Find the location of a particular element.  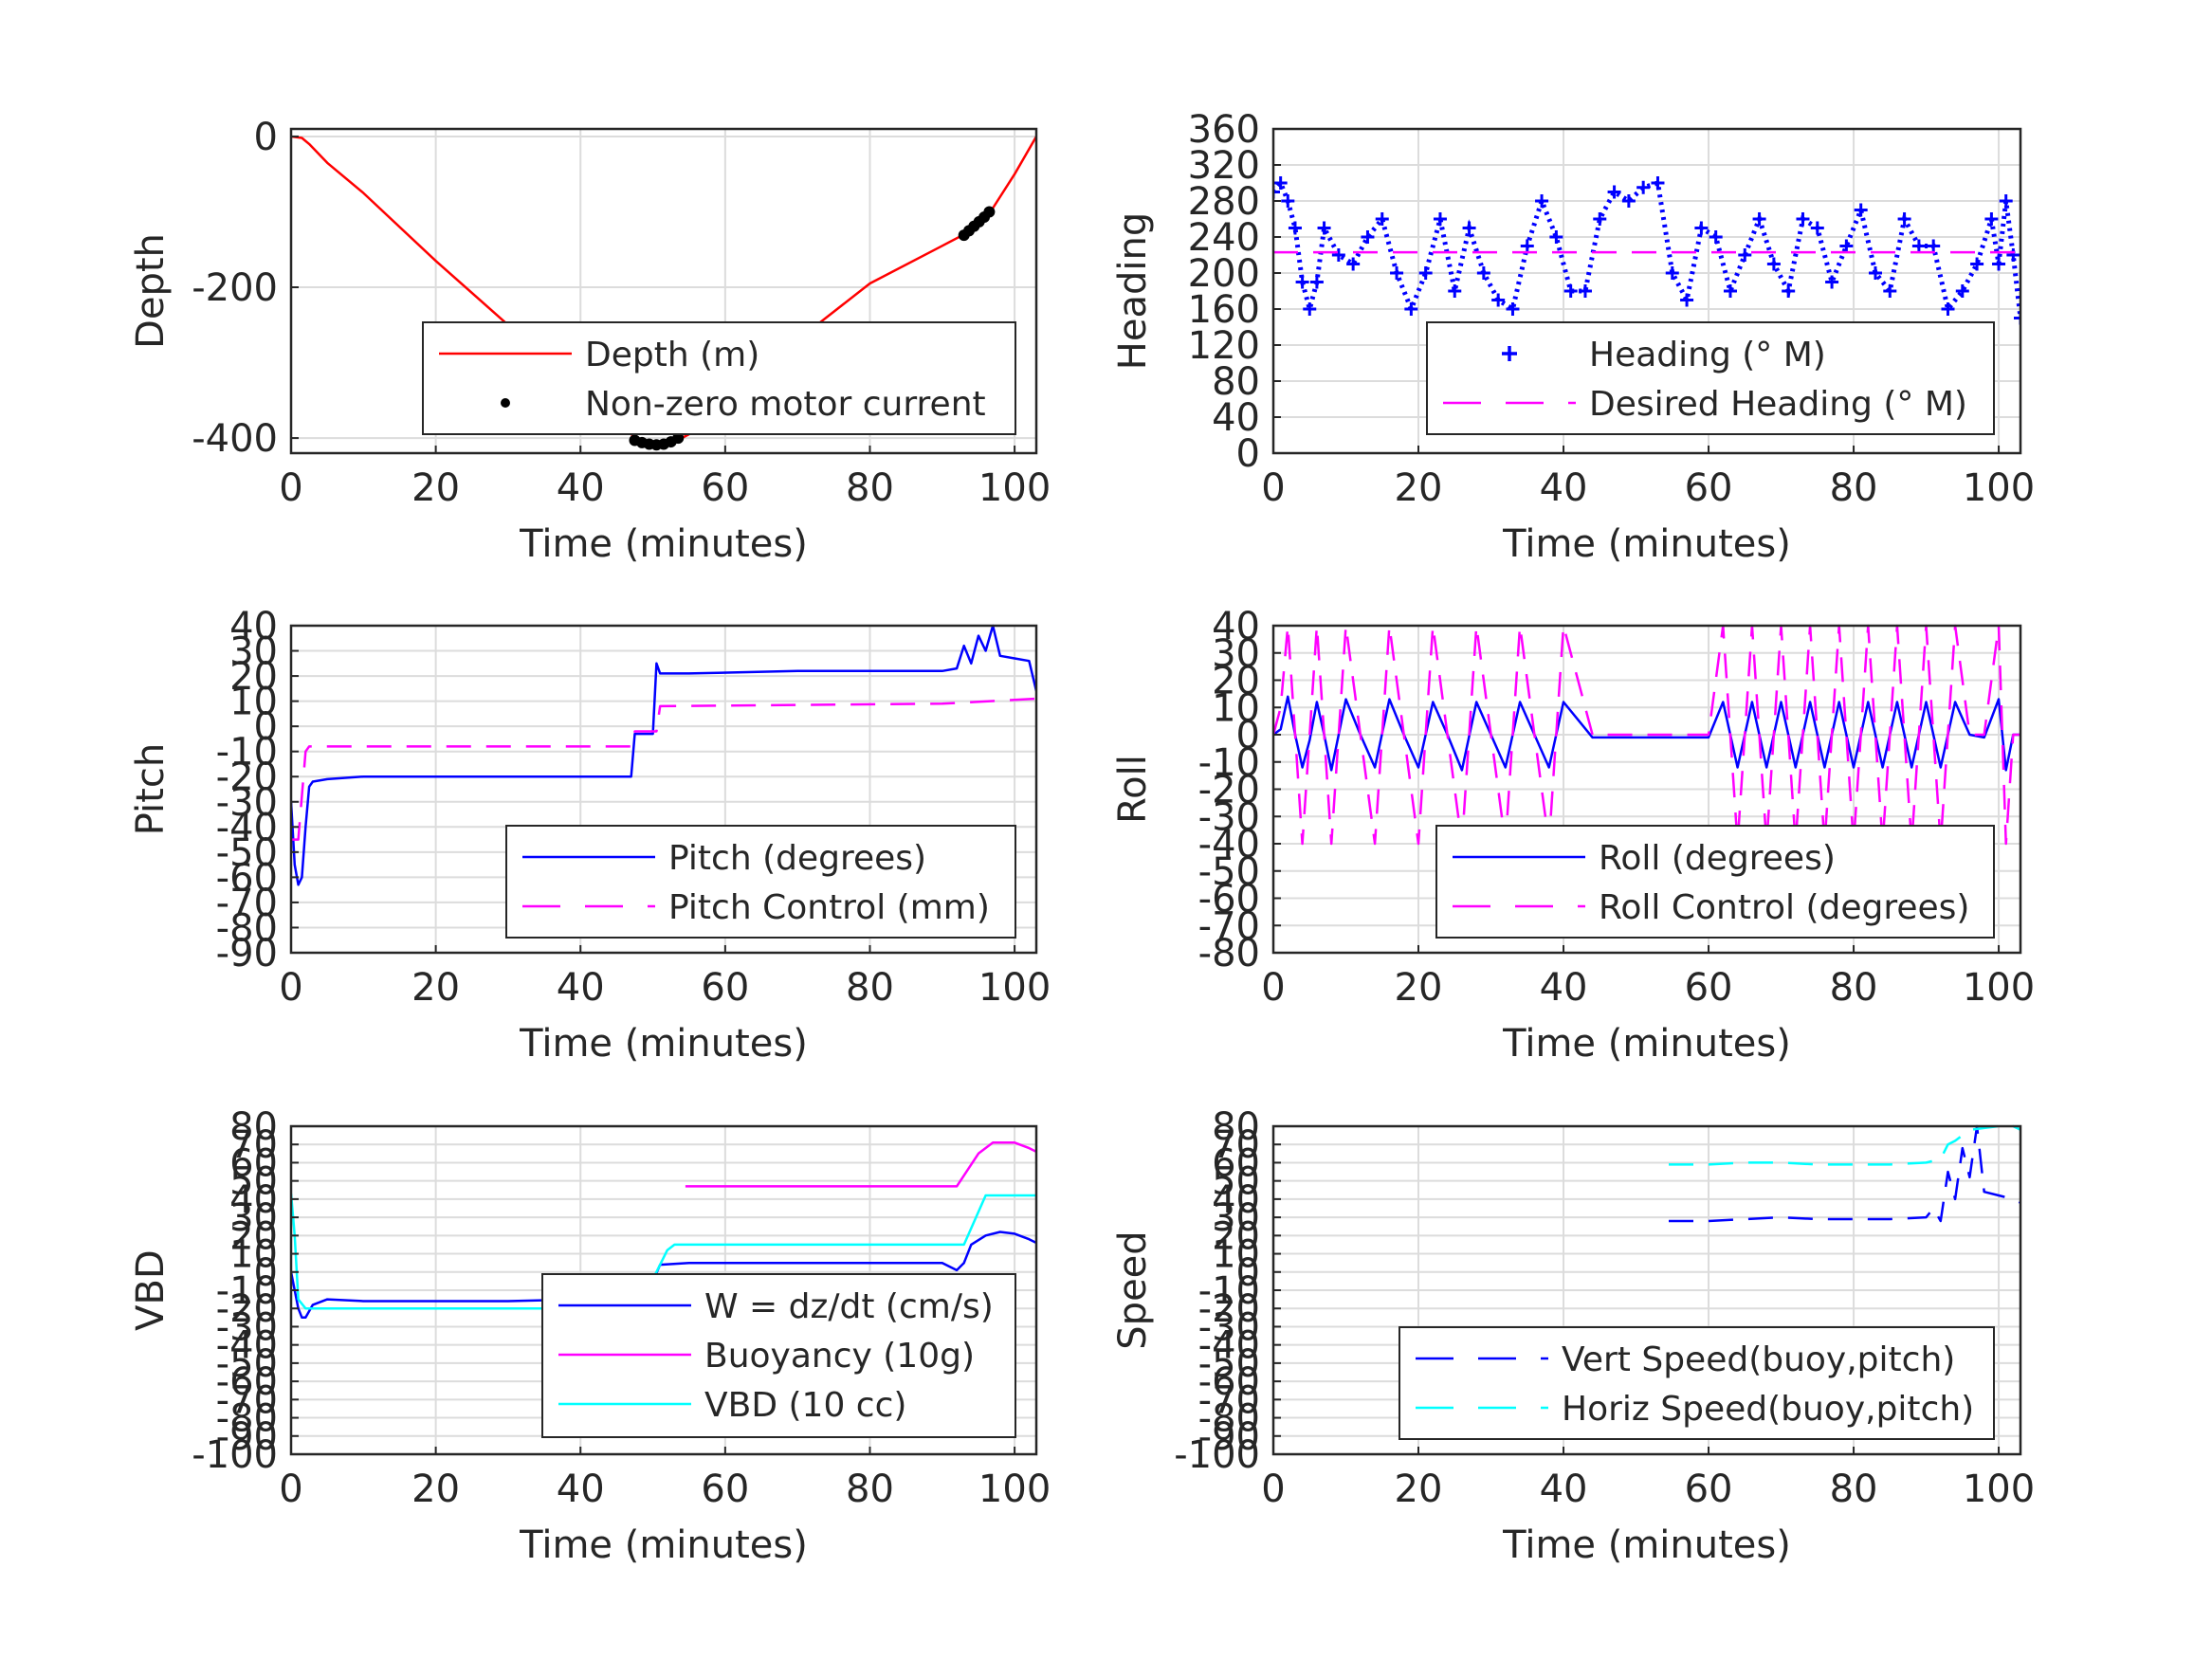

legend-label: Buoyancy (10g) is located at coordinates (839, 1356).